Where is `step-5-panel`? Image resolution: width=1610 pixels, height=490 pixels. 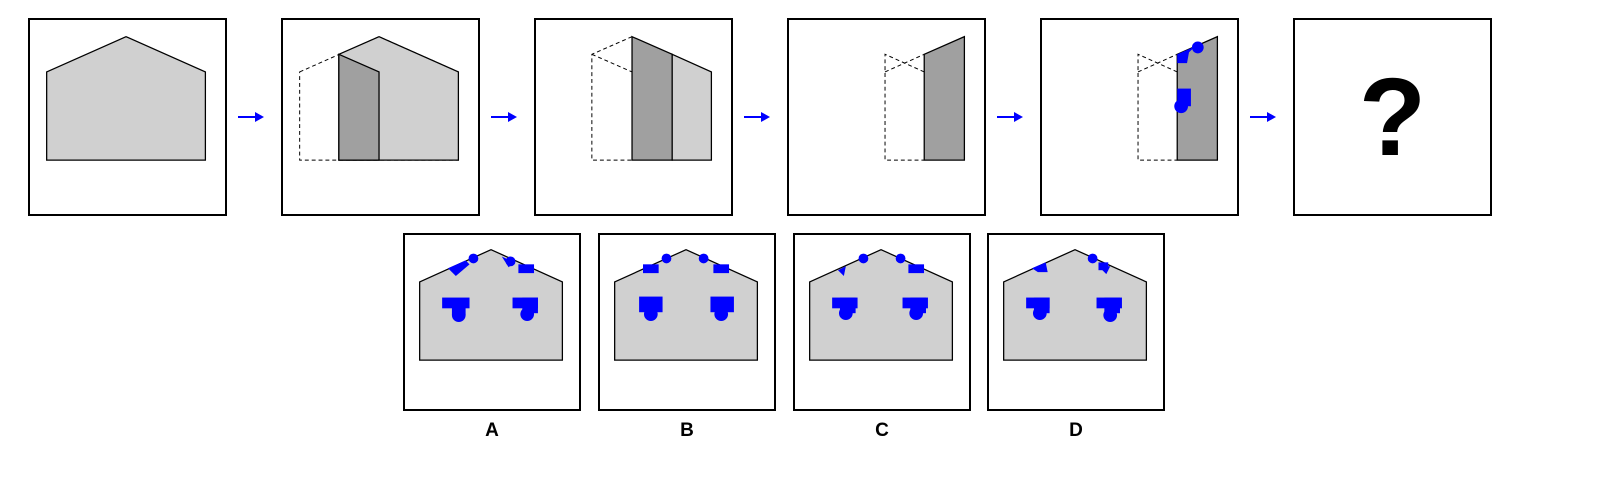 step-5-panel is located at coordinates (1139, 117).